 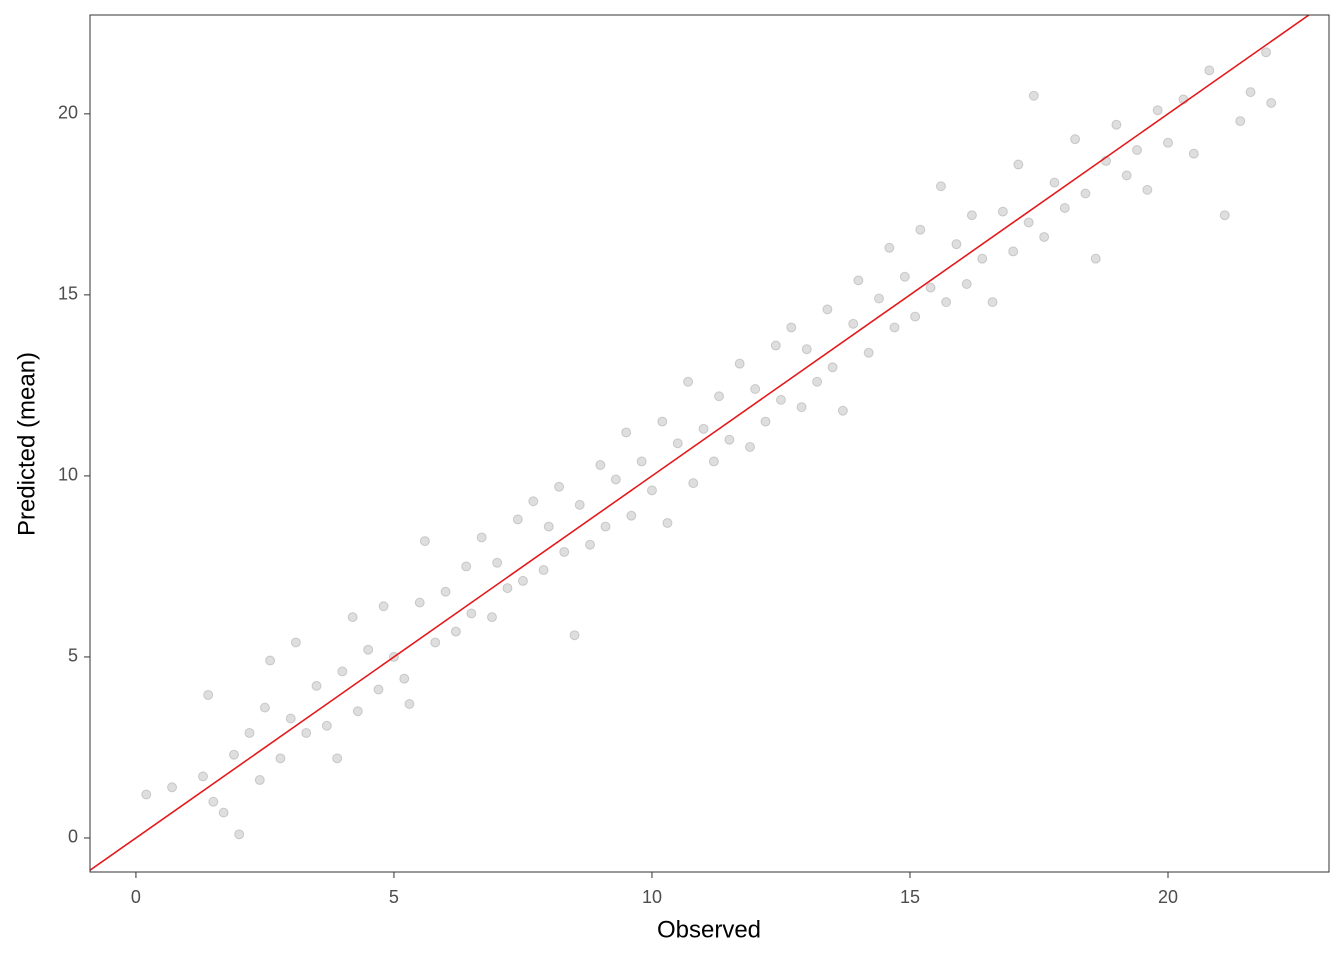 I want to click on y-tick-label: 10, so click(x=68, y=475).